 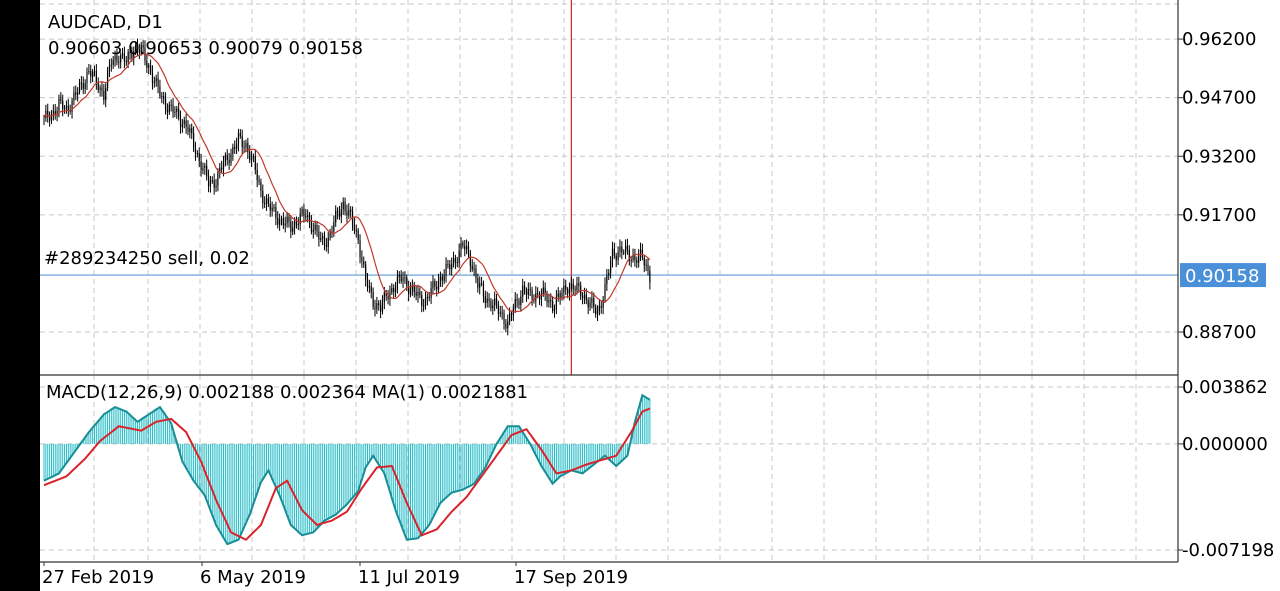 I want to click on left-edge-bar, so click(x=20, y=295).